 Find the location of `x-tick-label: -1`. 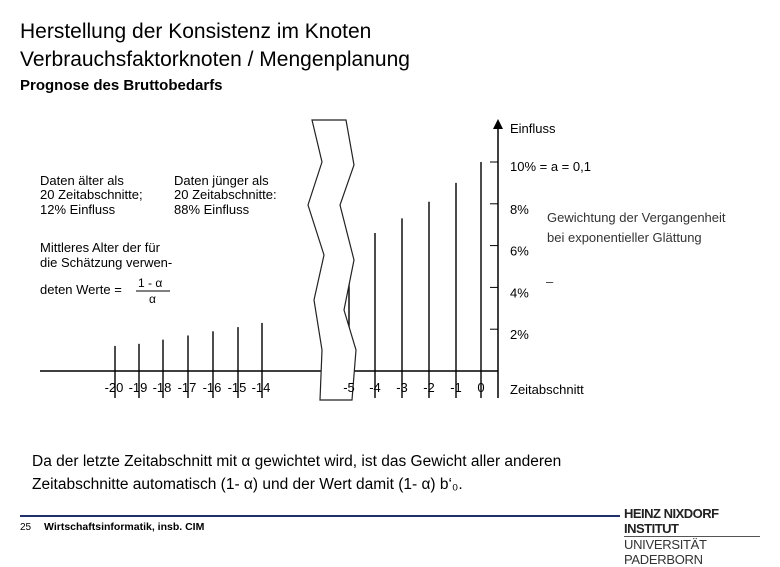

x-tick-label: -1 is located at coordinates (456, 387).